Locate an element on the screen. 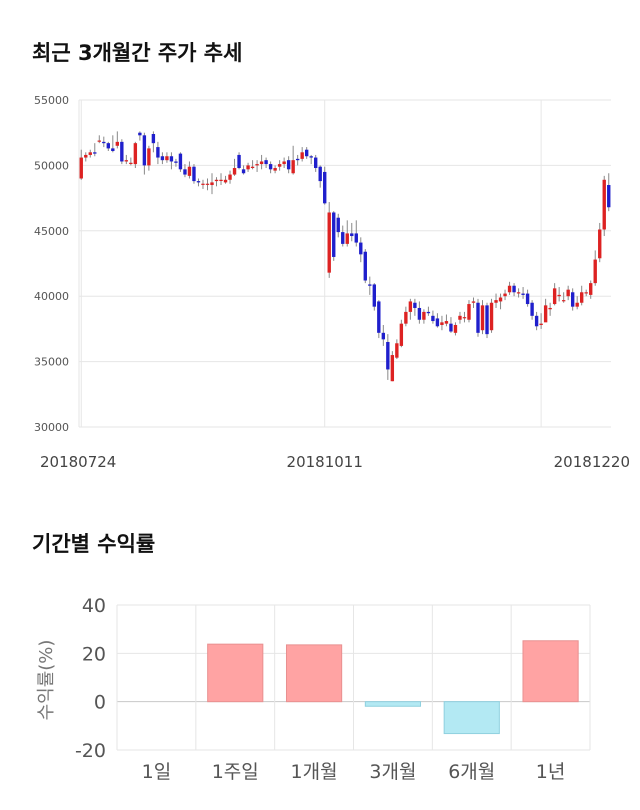 This screenshot has height=810, width=640. return-x-tick-label: 1년 is located at coordinates (551, 772).